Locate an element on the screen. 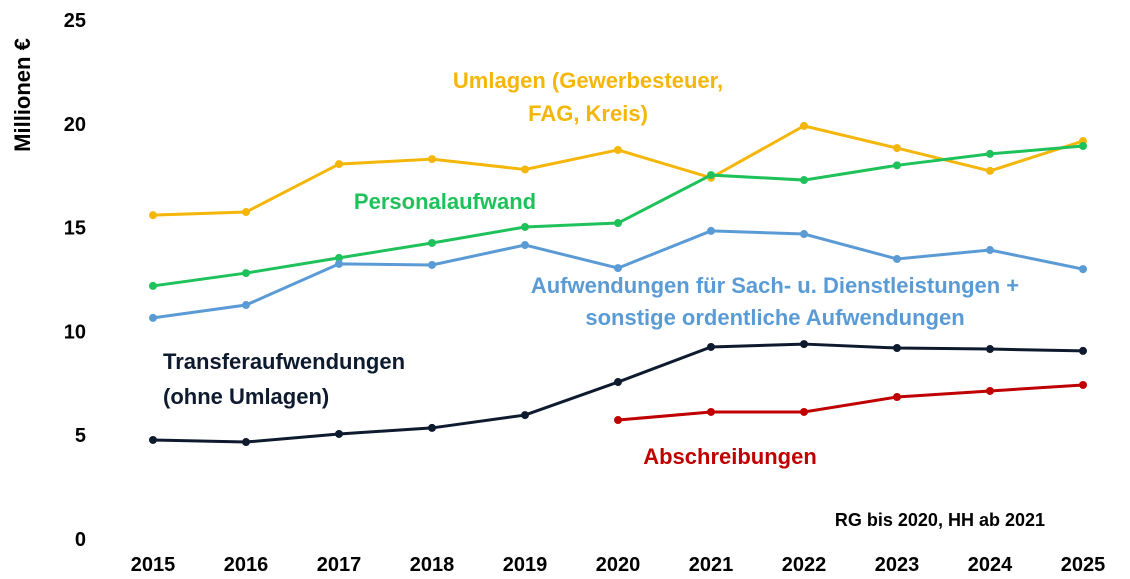  series-label-line: Abschreibungen is located at coordinates (730, 456).